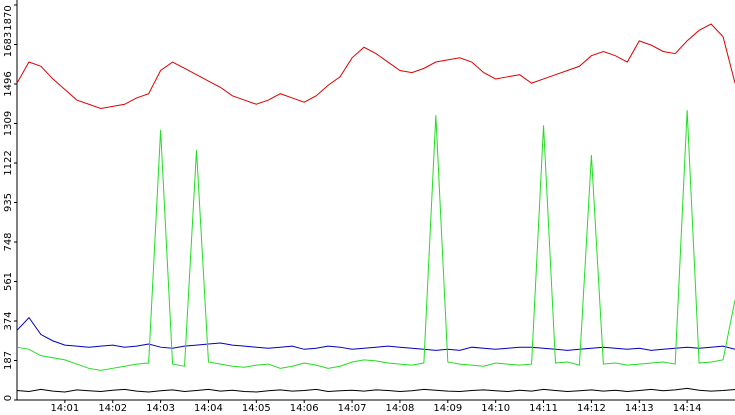  Describe the element at coordinates (8, 44) in the screenshot. I see `y-tick-label: 1683` at that location.